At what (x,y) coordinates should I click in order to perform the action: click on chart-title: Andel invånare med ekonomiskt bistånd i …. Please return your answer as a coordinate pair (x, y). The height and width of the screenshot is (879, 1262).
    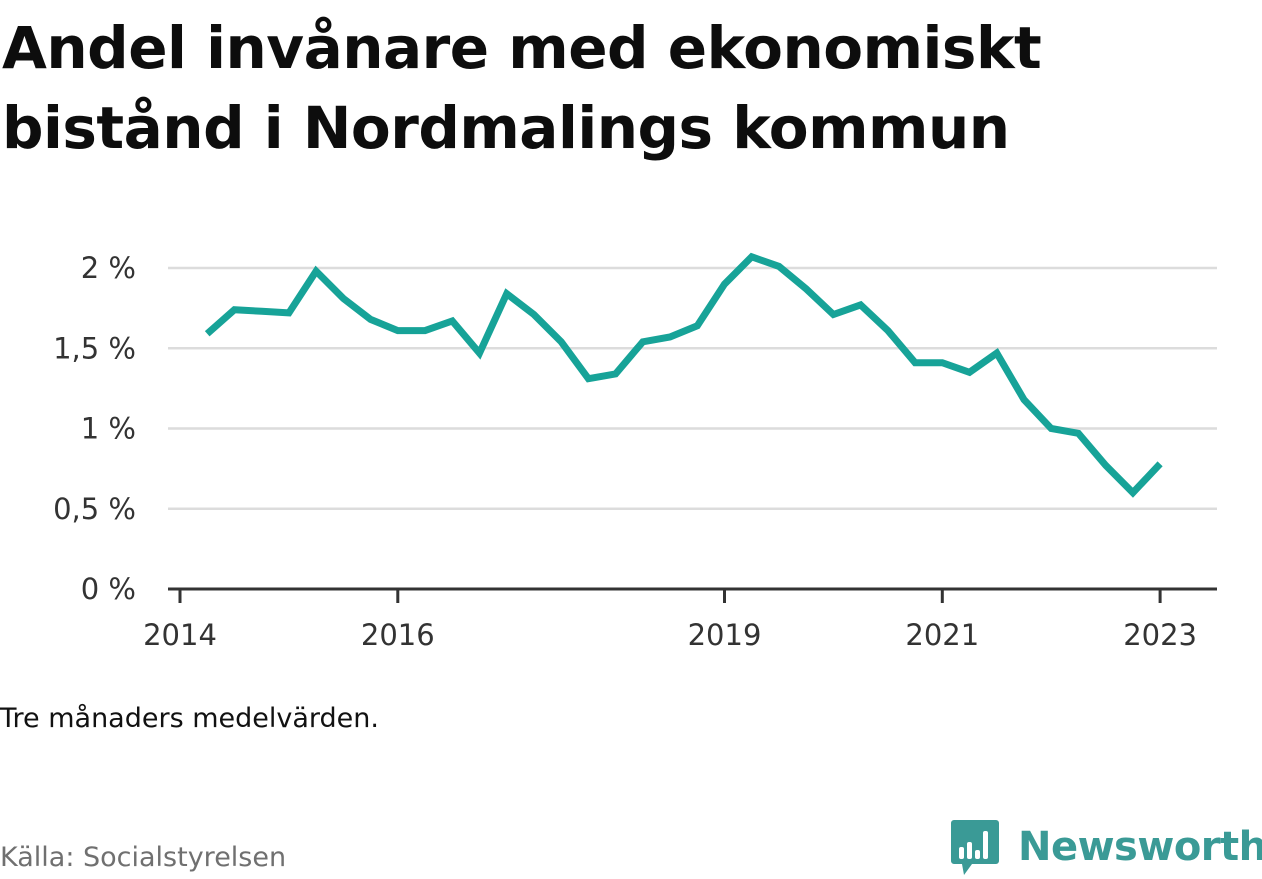
    Looking at the image, I should click on (522, 88).